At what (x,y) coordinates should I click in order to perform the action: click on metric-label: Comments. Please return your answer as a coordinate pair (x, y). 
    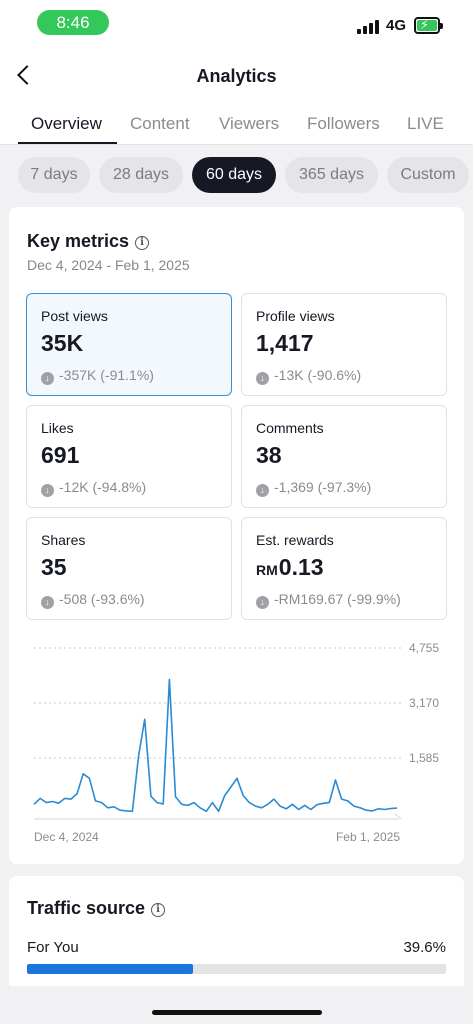
    Looking at the image, I should click on (290, 428).